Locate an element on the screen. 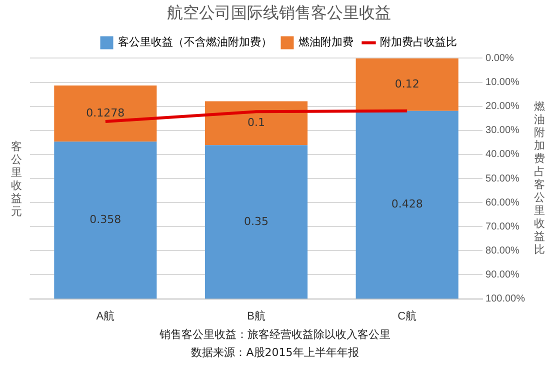 This screenshot has height=379, width=550. y2-tick-label: 20.00% is located at coordinates (503, 106).